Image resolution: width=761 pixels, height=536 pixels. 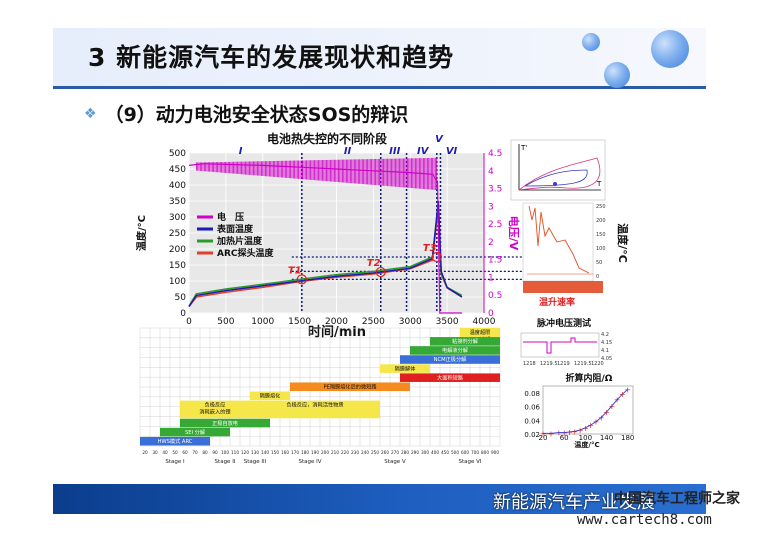 What do you see at coordinates (255, 452) in the screenshot?
I see `diagram-temp-label: 130` at bounding box center [255, 452].